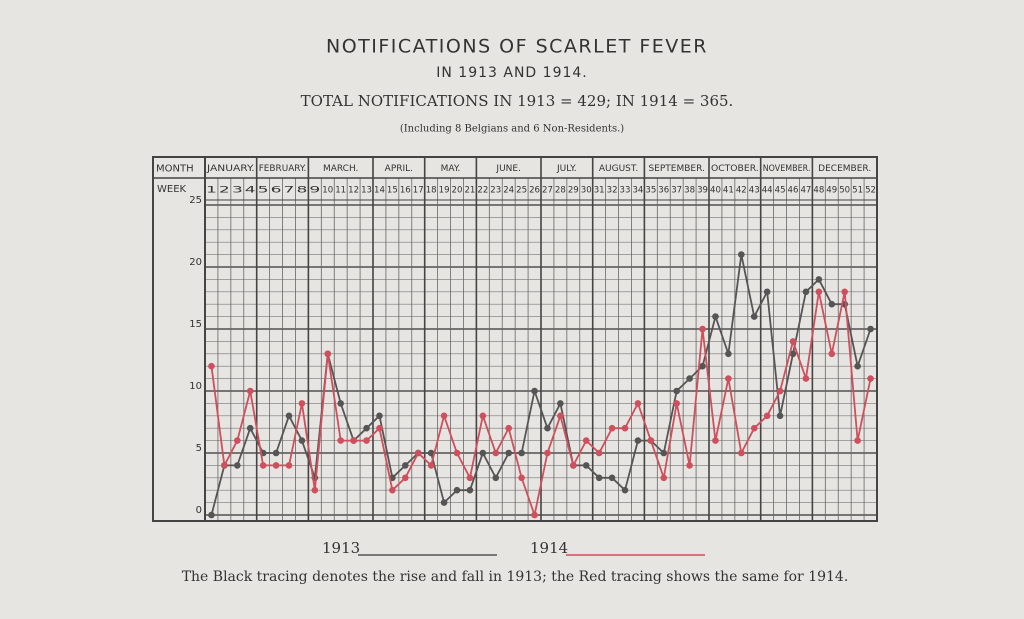 This screenshot has height=619, width=1024. I want to click on row-label: WEEK, so click(172, 189).